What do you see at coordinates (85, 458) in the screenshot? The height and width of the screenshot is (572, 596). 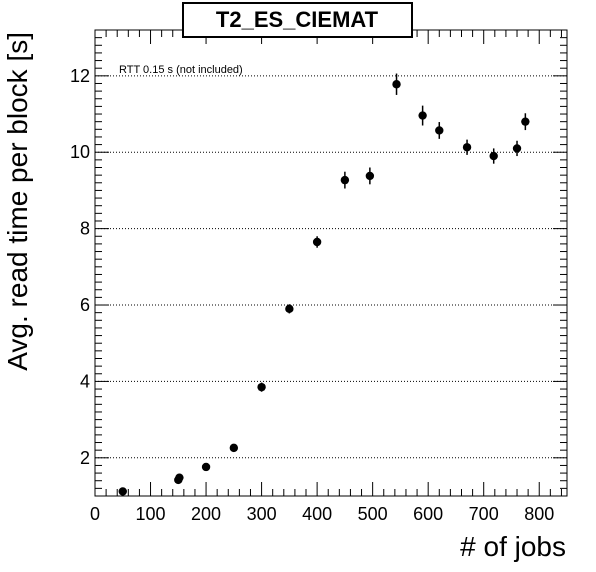 I see `y-tick-label: 2` at bounding box center [85, 458].